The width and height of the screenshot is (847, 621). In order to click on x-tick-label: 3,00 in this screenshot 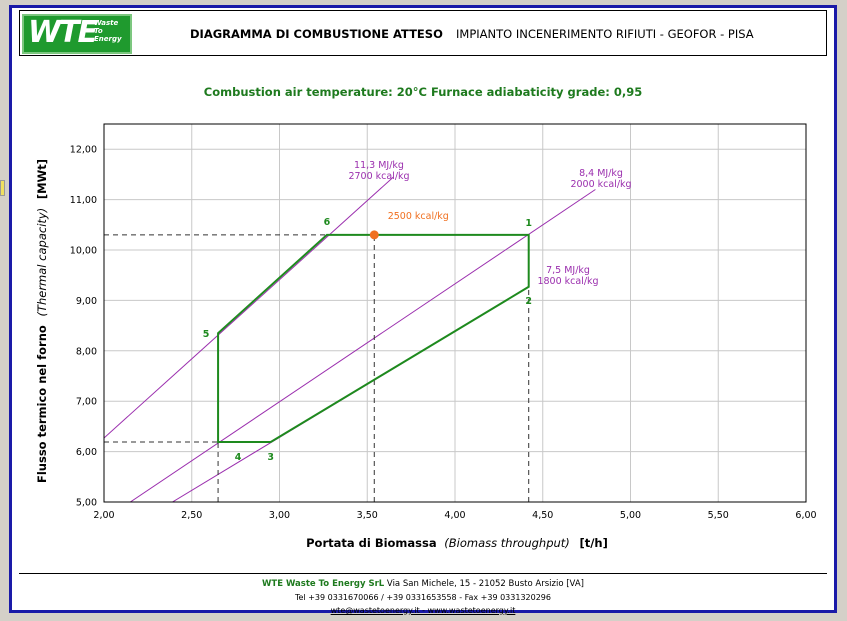, I will do `click(279, 515)`.